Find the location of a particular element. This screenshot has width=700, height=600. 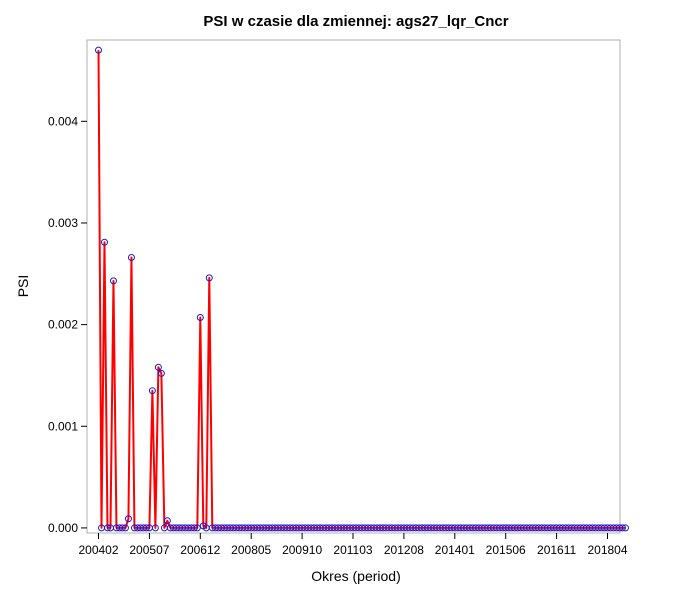

x-tick-label: 200612 is located at coordinates (200, 550).